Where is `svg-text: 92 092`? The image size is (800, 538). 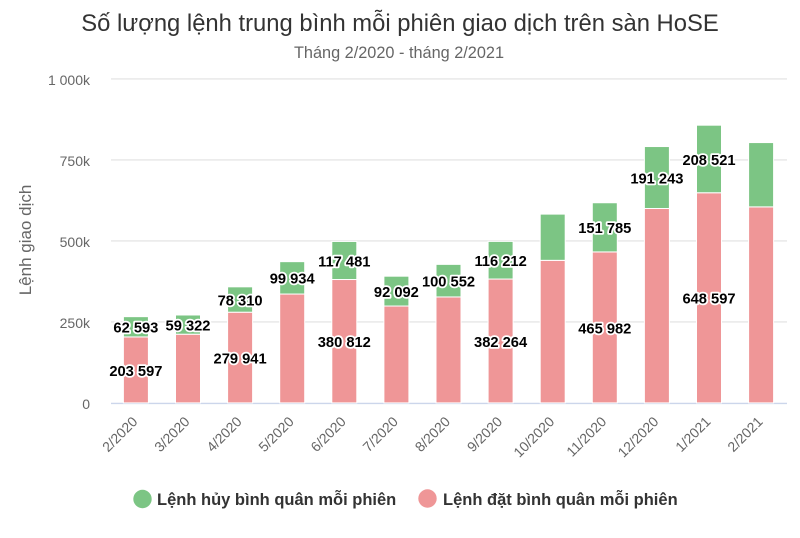 svg-text: 92 092 is located at coordinates (396, 293).